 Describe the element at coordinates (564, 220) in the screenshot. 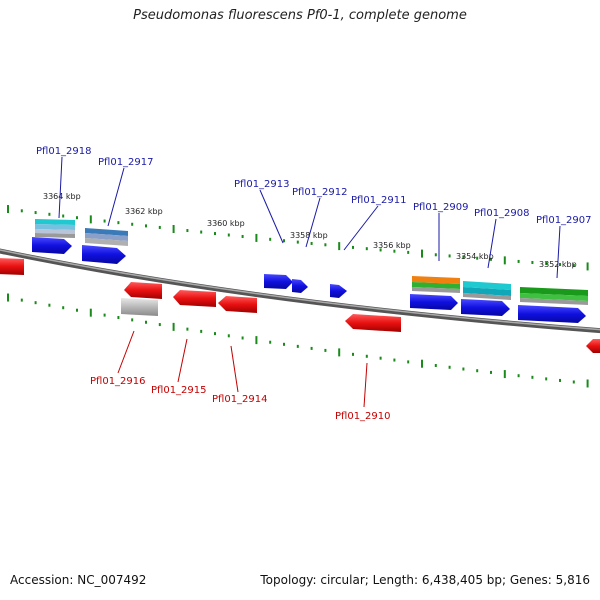

I see `gene-label-2907: Pfl01_2907` at that location.